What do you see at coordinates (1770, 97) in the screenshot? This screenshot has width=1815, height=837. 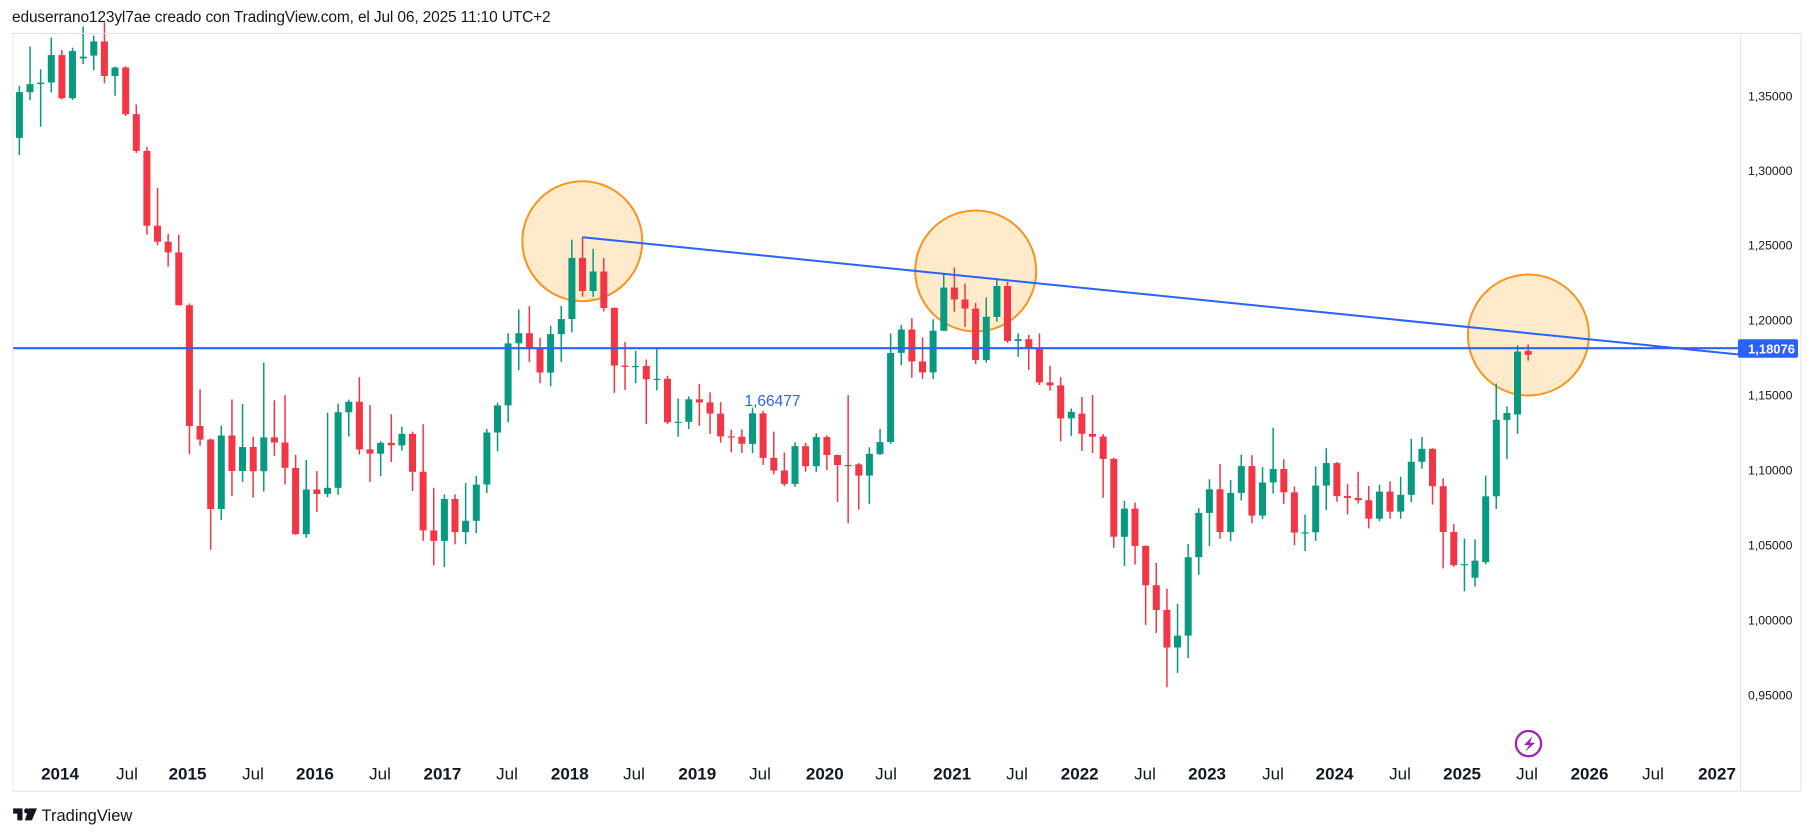 I see `svg-text: 1,35000` at bounding box center [1770, 97].